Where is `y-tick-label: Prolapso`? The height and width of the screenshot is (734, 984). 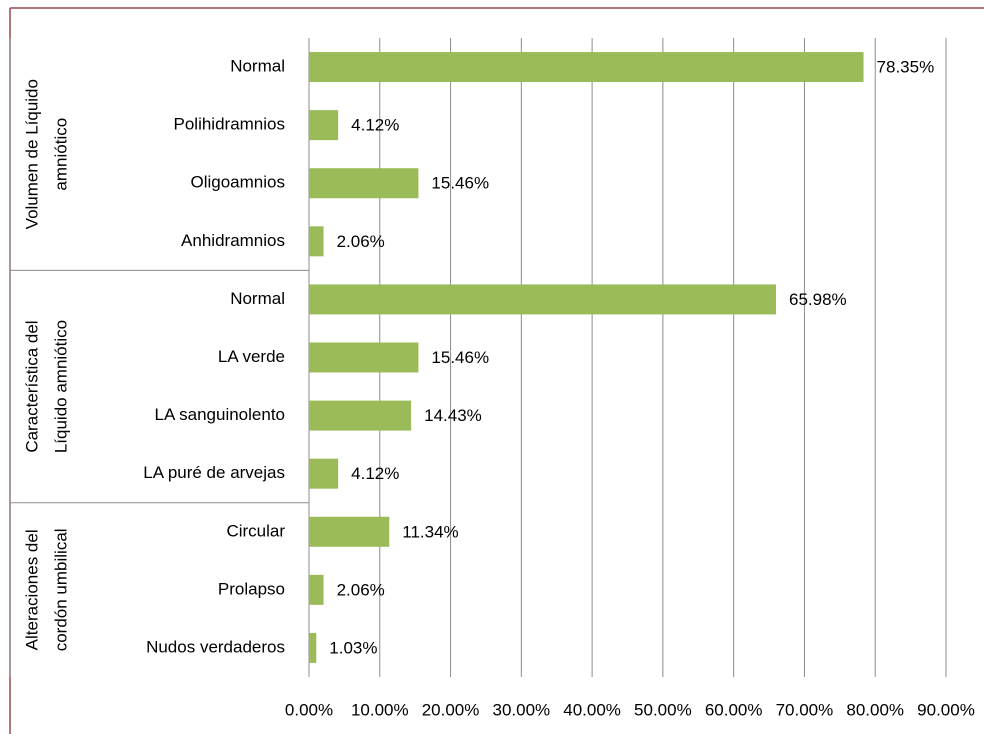
y-tick-label: Prolapso is located at coordinates (251, 588).